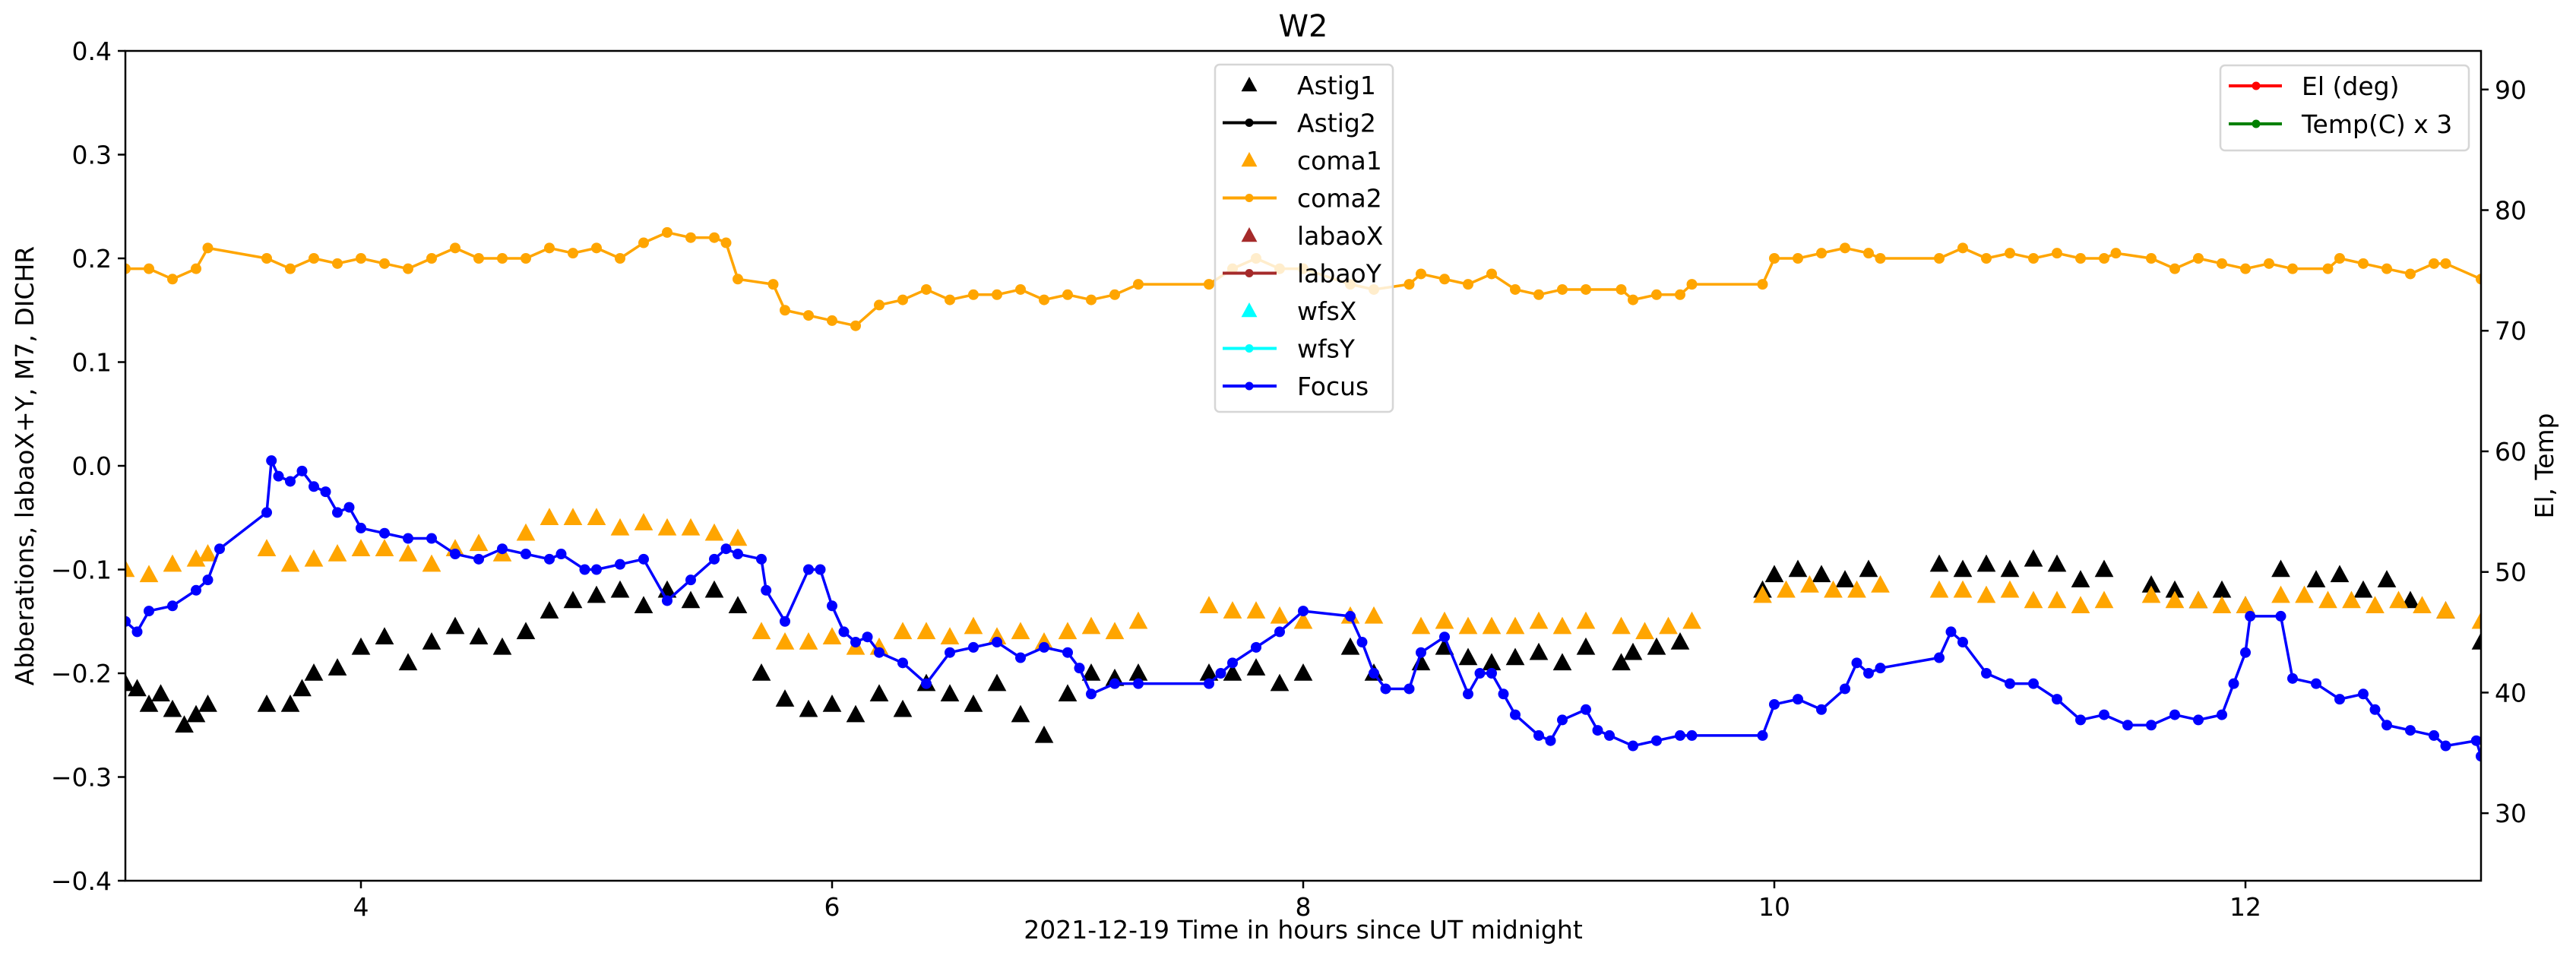 The height and width of the screenshot is (959, 2576). I want to click on y-right-tick-label: 70, so click(2511, 331).